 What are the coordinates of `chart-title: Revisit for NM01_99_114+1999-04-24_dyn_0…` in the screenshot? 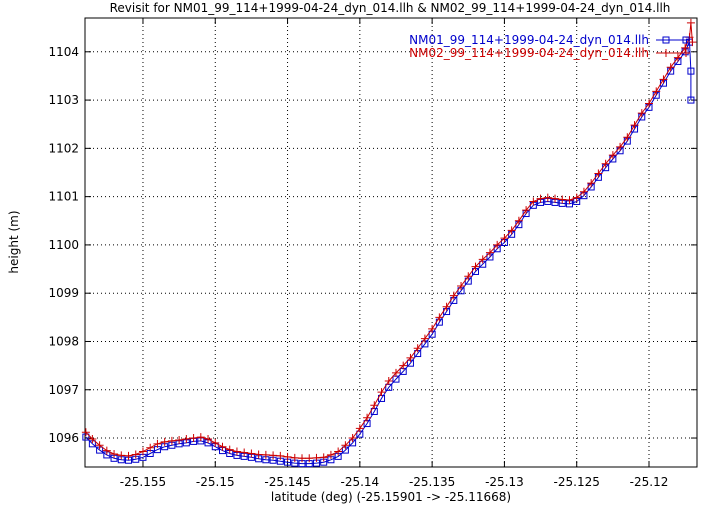 It's located at (390, 8).